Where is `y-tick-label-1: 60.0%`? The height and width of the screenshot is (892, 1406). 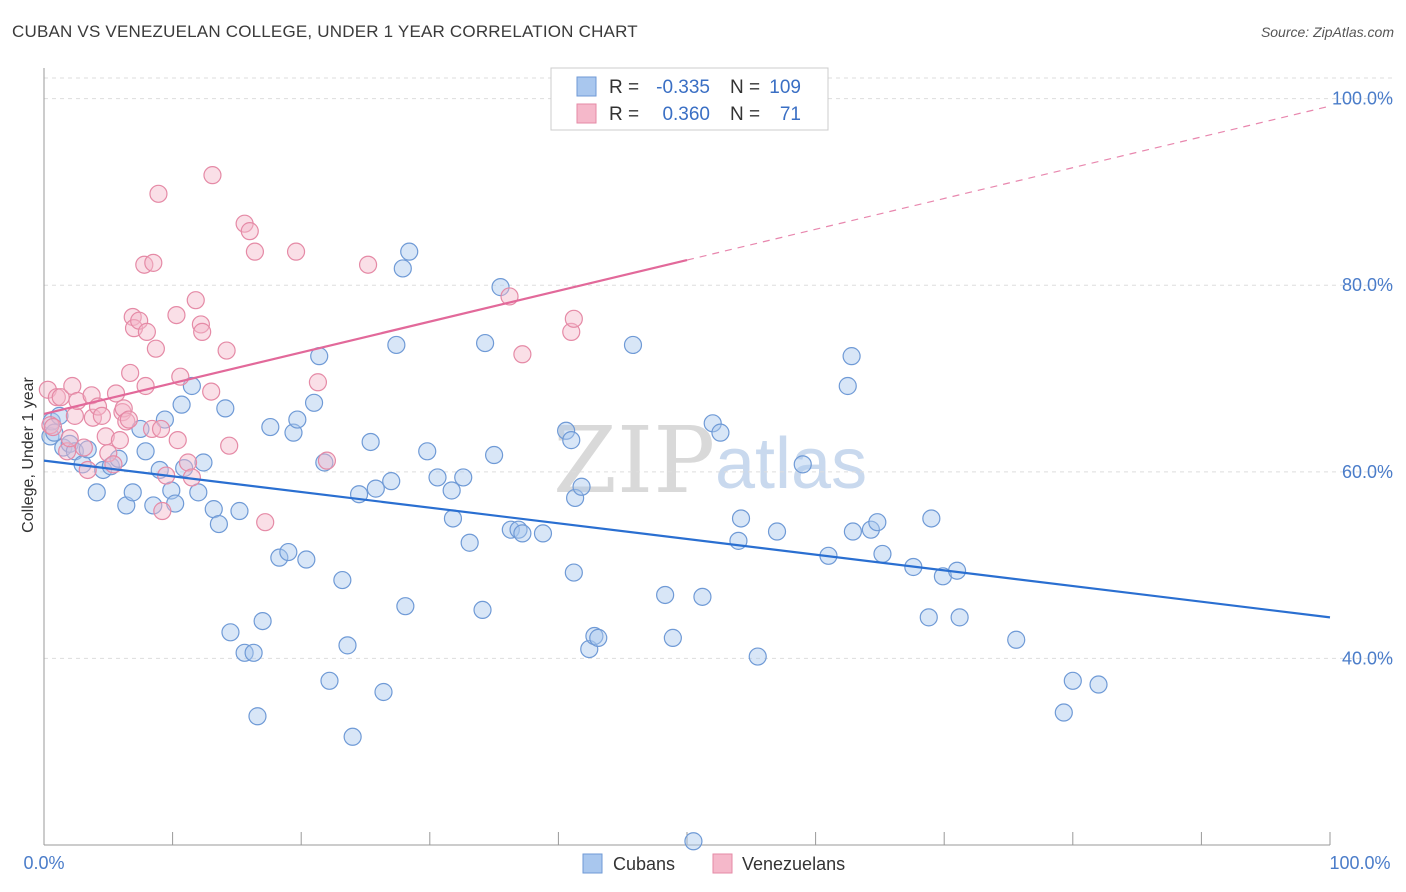
y-tick-label-1: 60.0% is located at coordinates (1367, 472).